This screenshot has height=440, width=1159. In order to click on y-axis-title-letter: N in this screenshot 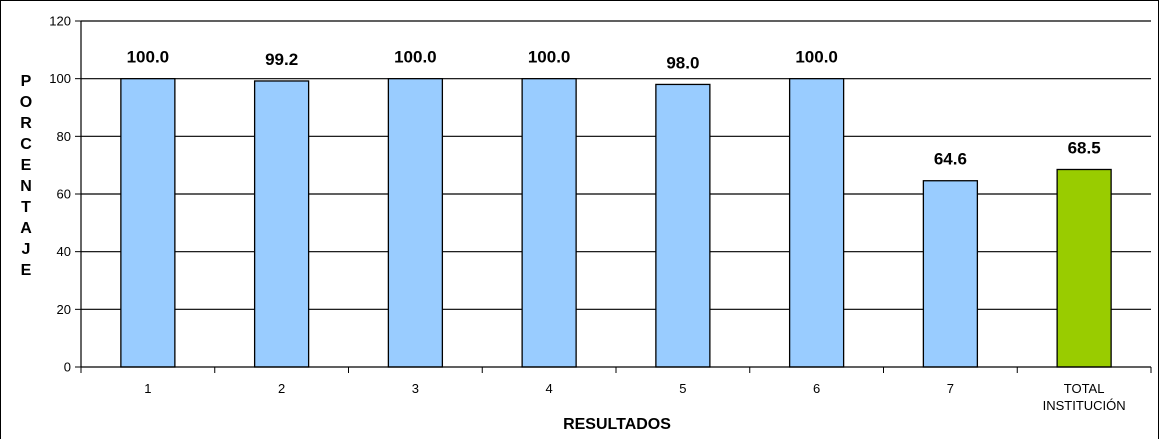, I will do `click(26, 186)`.